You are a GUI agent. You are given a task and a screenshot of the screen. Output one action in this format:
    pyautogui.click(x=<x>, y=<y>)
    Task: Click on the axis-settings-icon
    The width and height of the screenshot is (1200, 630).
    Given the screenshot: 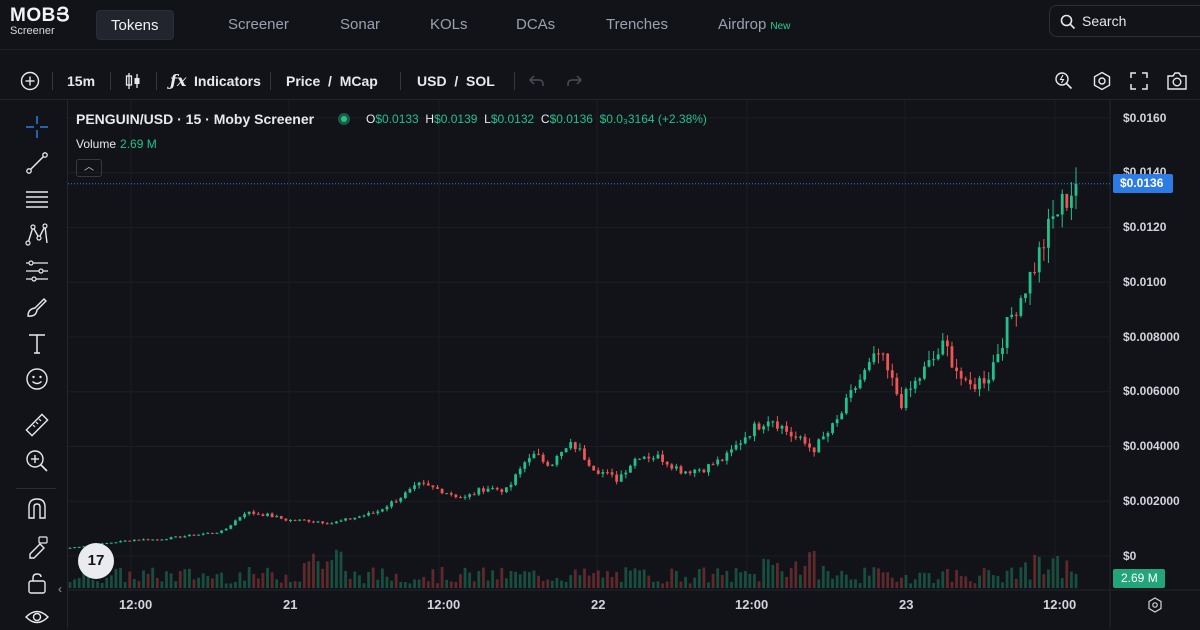 What is the action you would take?
    pyautogui.click(x=1155, y=605)
    